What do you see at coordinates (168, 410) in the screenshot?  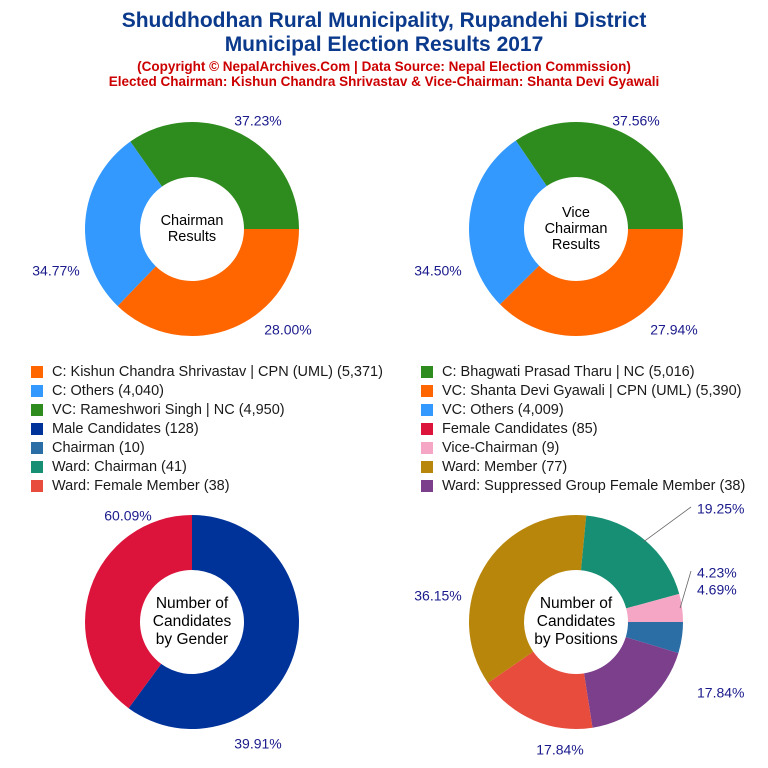 I see `legend-label: VC: Rameshwori Singh | NC (4,950)` at bounding box center [168, 410].